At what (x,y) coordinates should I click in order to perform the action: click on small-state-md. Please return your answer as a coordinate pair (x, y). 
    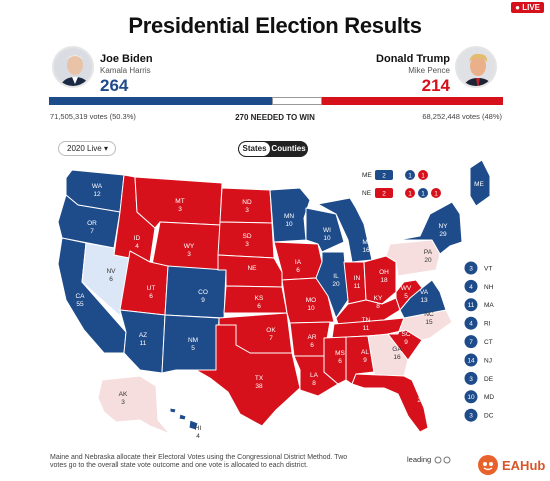
    Looking at the image, I should click on (471, 397).